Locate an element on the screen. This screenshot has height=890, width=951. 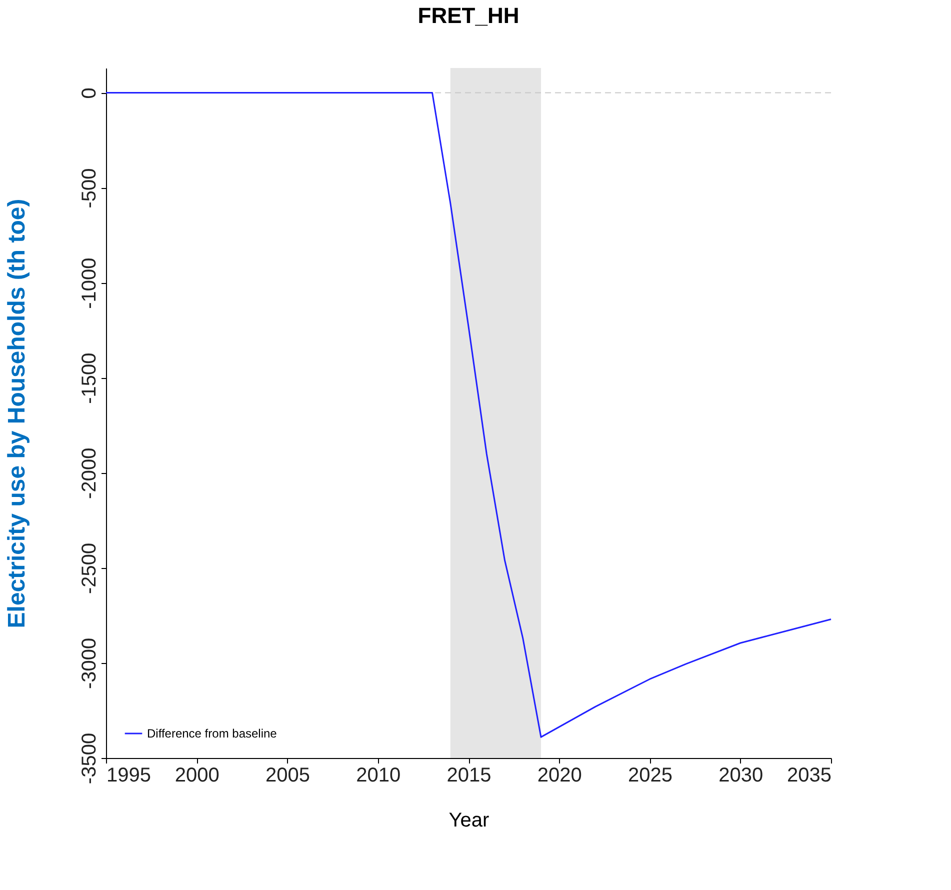
x-tick-label: 2010 is located at coordinates (378, 775).